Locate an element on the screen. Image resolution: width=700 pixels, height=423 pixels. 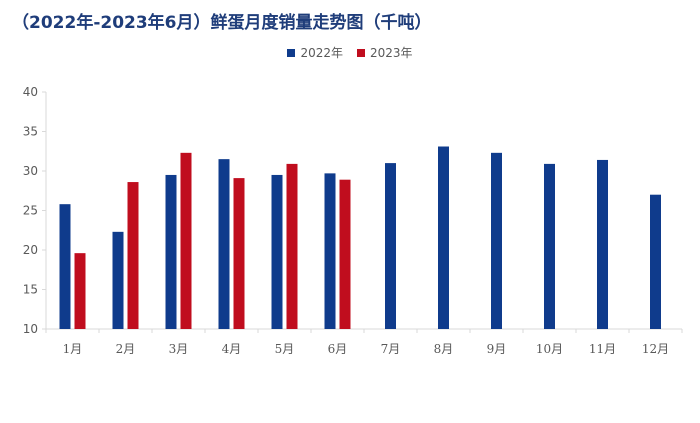
y-tick-label: 40 is located at coordinates (30, 92).